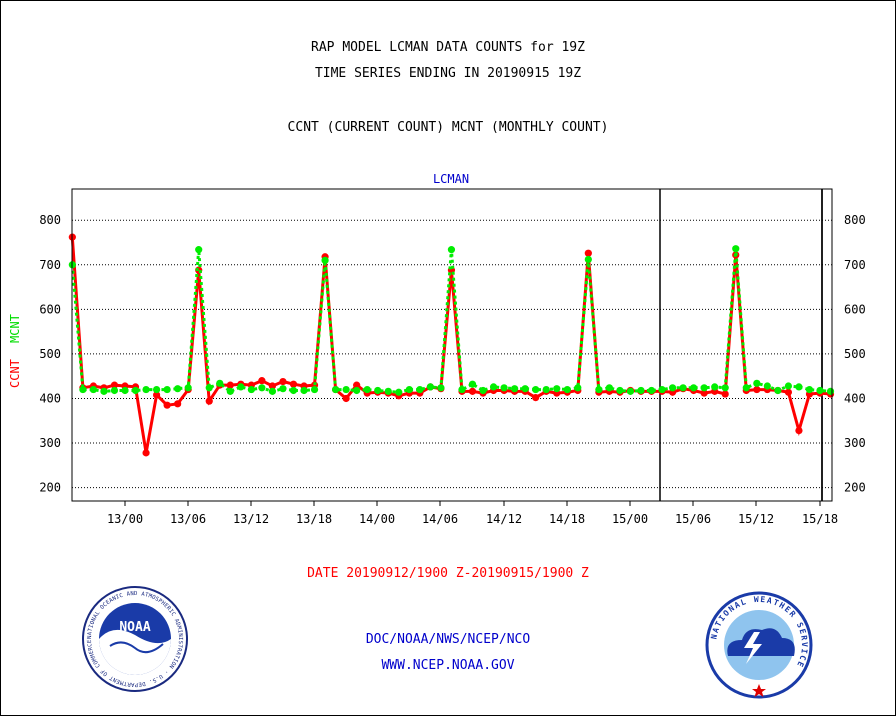  What do you see at coordinates (820, 519) in the screenshot?
I see `x-tick-label: 15/18` at bounding box center [820, 519].